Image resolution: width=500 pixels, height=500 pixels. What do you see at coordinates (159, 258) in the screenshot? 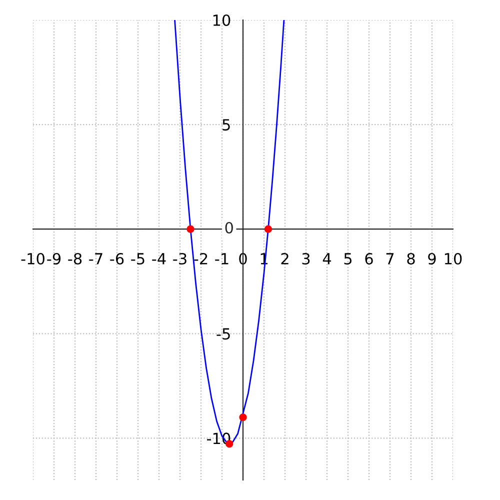
I see `x-tick-label: -4` at bounding box center [159, 258].